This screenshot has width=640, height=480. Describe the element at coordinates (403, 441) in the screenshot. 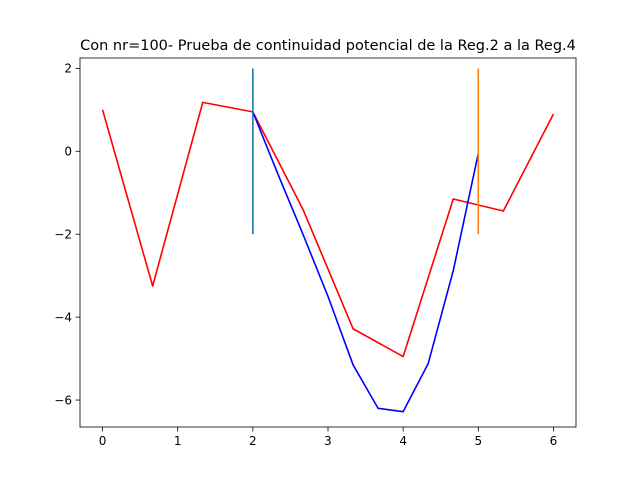

I see `x-tick-label-4: 4` at that location.